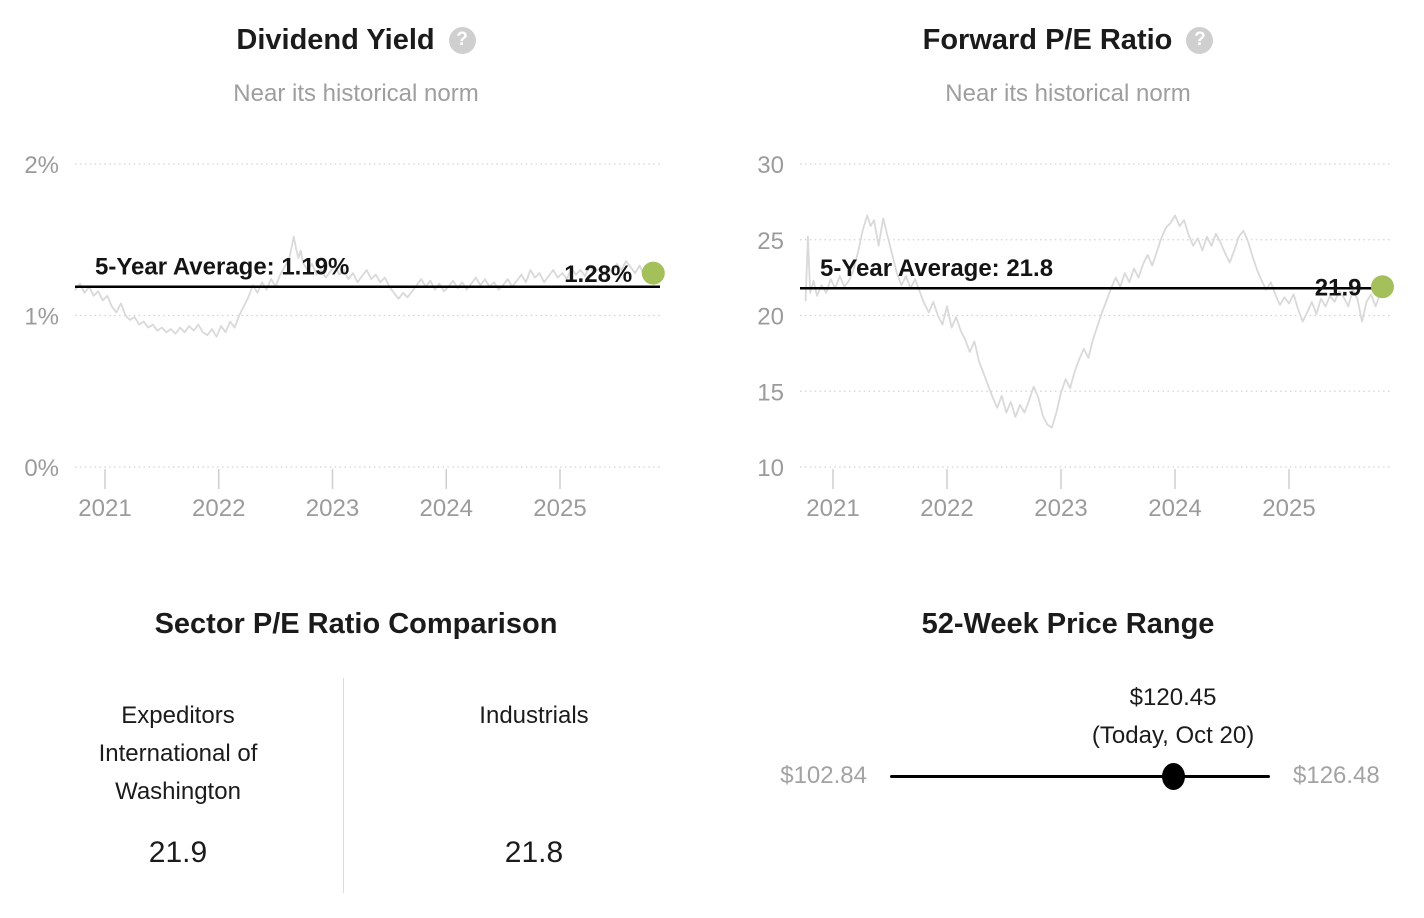 The width and height of the screenshot is (1424, 918). Describe the element at coordinates (1173, 776) in the screenshot. I see `current-price-marker` at that location.